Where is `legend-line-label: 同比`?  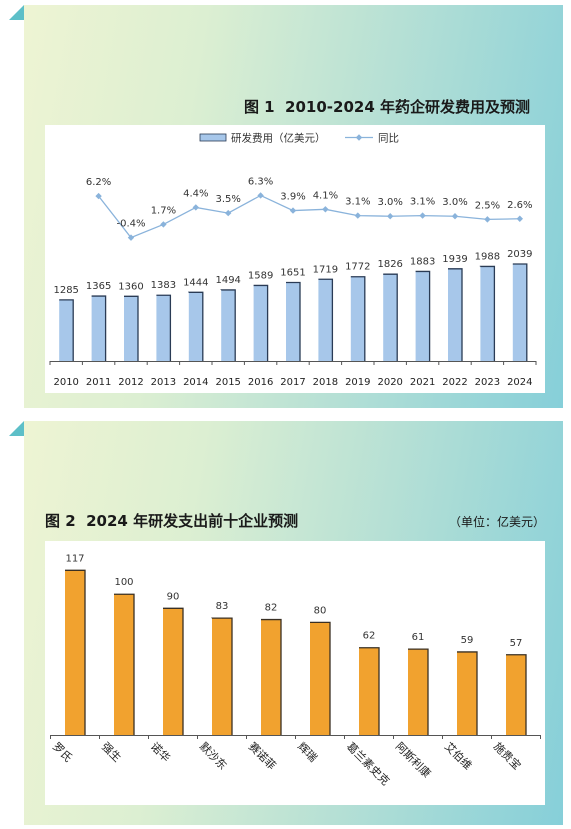
legend-line-label: 同比 is located at coordinates (388, 138).